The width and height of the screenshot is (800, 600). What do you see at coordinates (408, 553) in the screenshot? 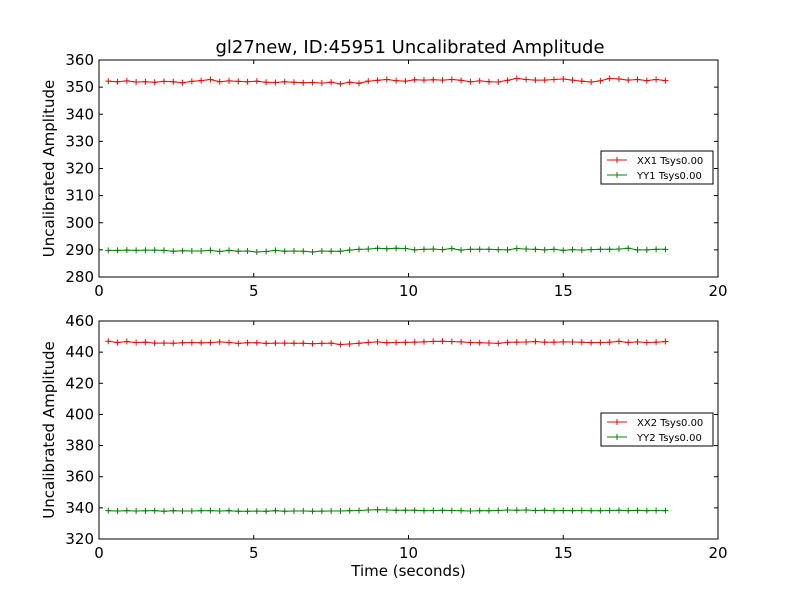
I see `x-tick-label: 10` at bounding box center [408, 553].